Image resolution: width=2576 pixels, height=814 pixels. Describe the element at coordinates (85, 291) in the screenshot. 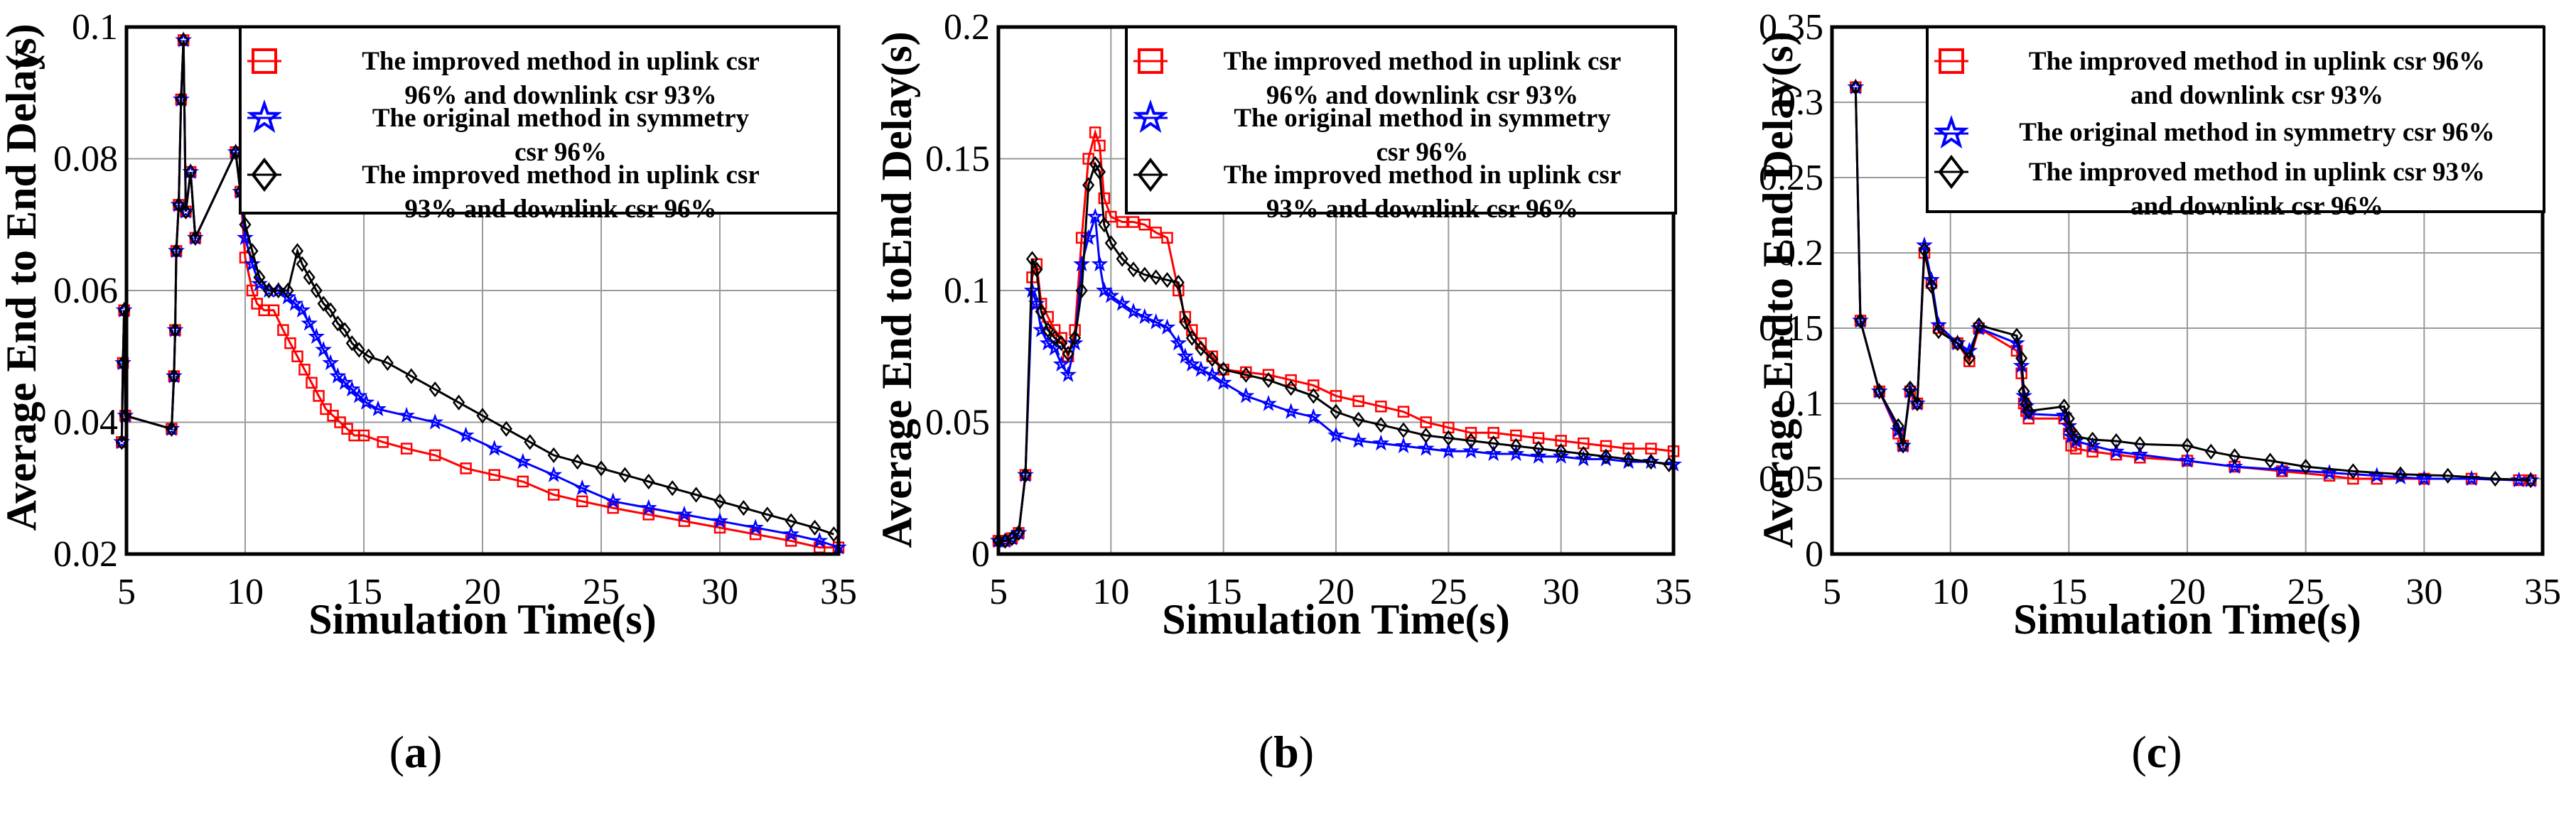

I see `y-tick-label: 0.06` at that location.